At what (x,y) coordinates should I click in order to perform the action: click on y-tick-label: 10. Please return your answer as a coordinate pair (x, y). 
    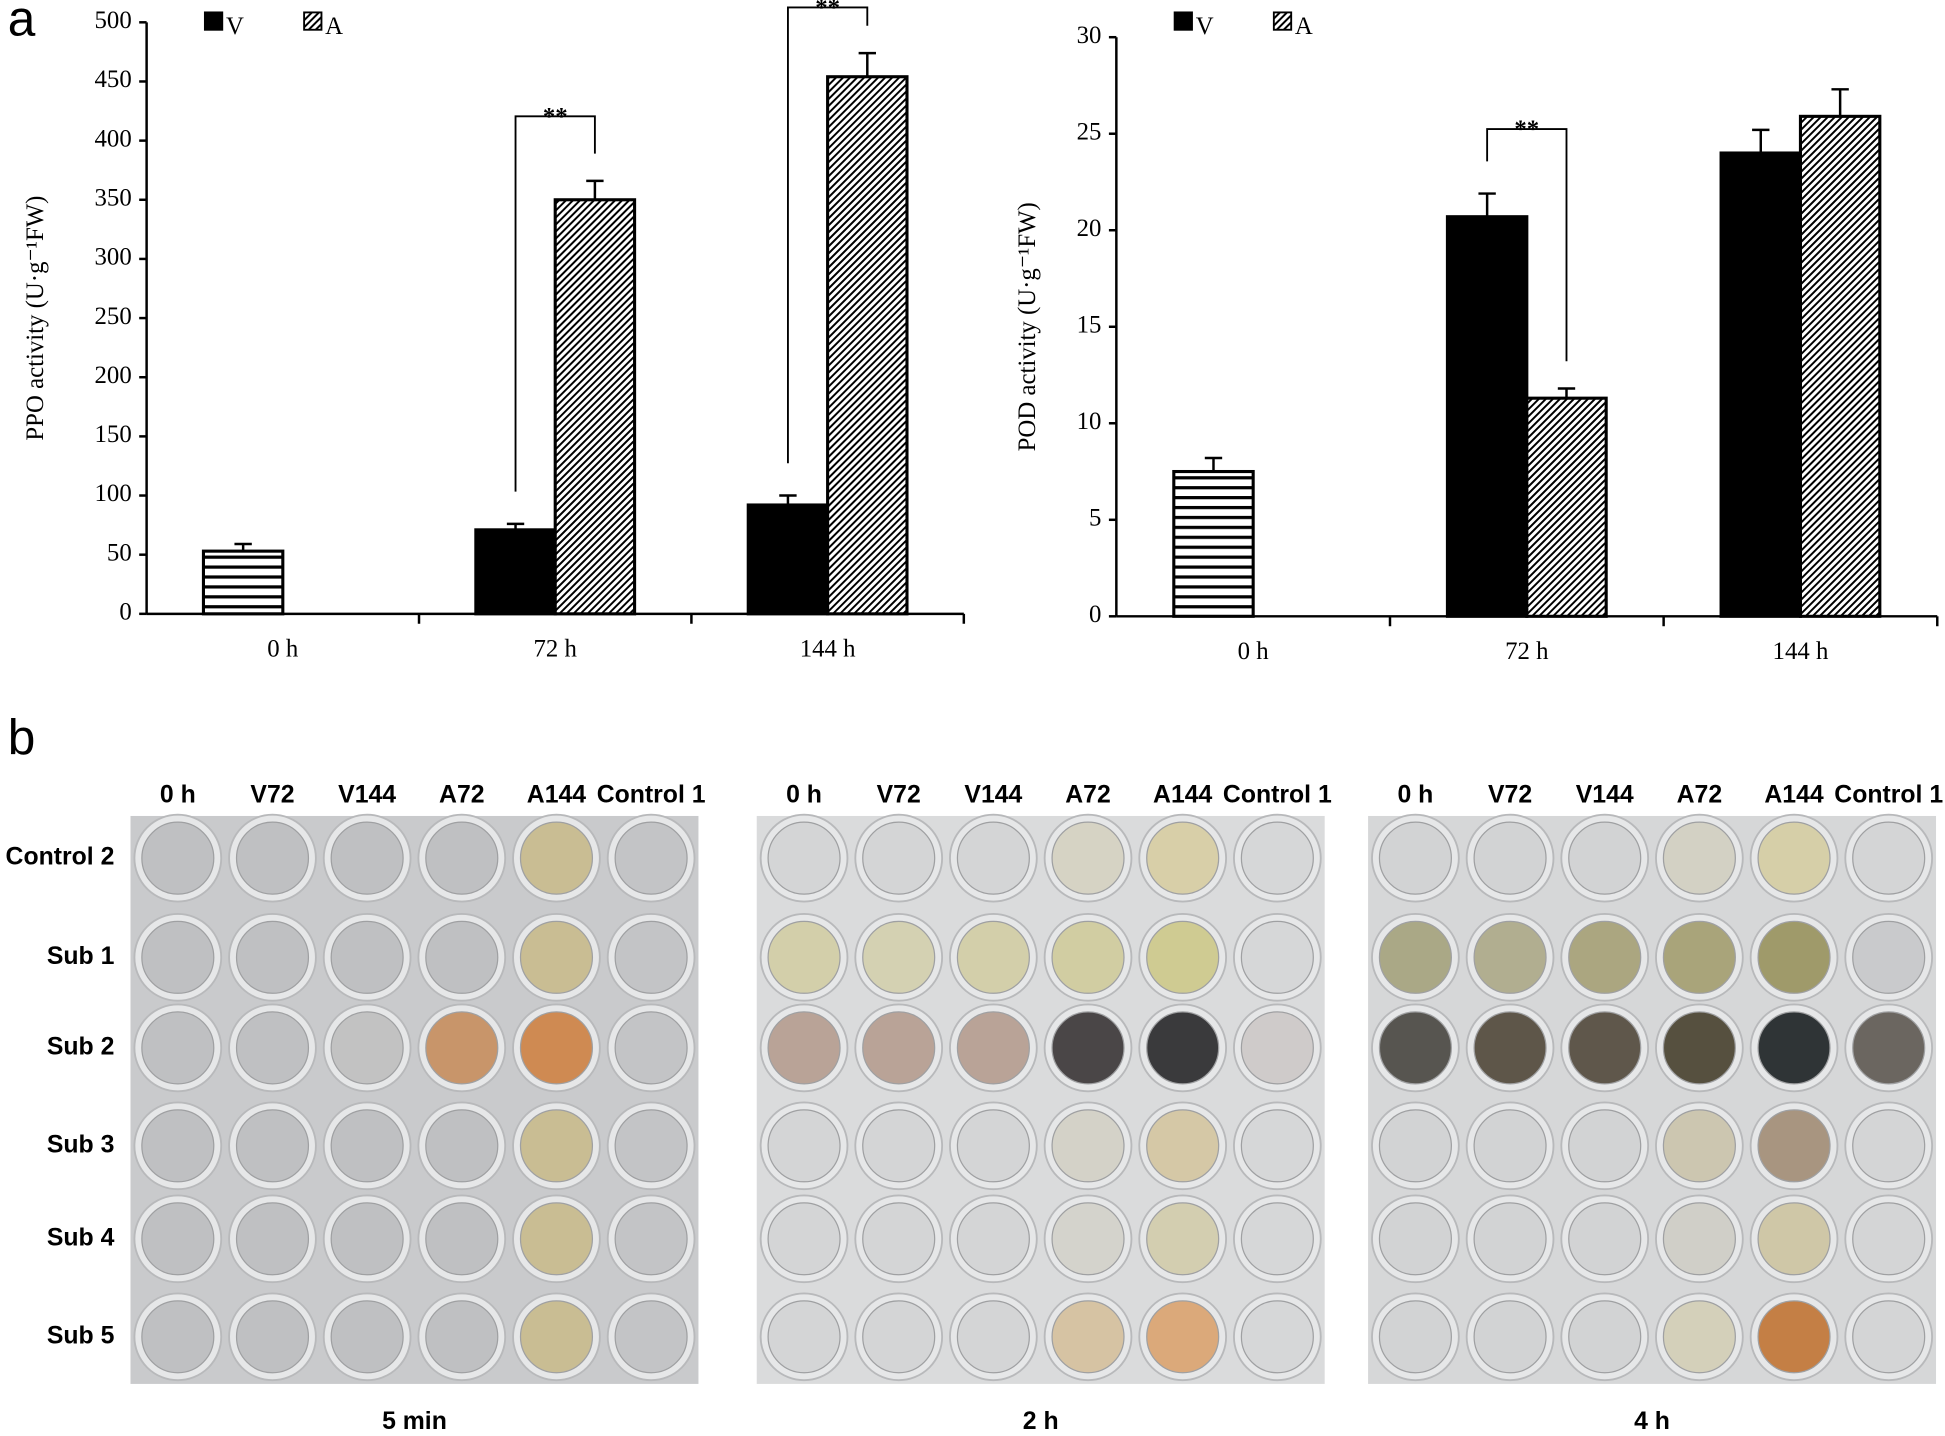
    Looking at the image, I should click on (1089, 421).